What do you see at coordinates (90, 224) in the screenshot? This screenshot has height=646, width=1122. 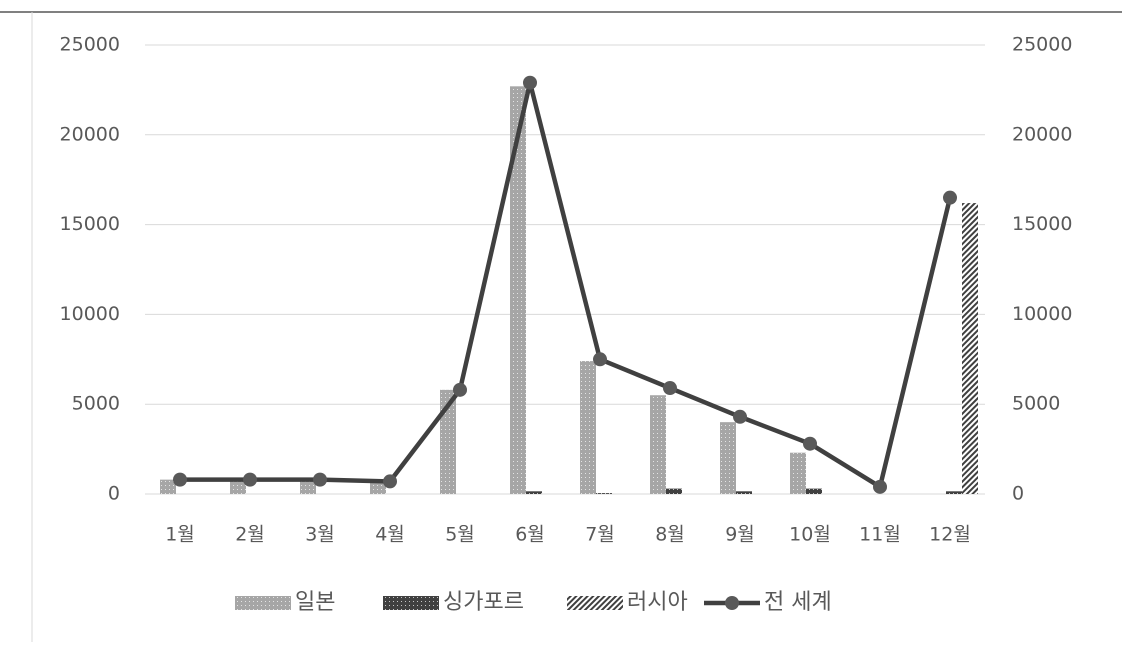 I see `y-tick-label: 15000` at bounding box center [90, 224].